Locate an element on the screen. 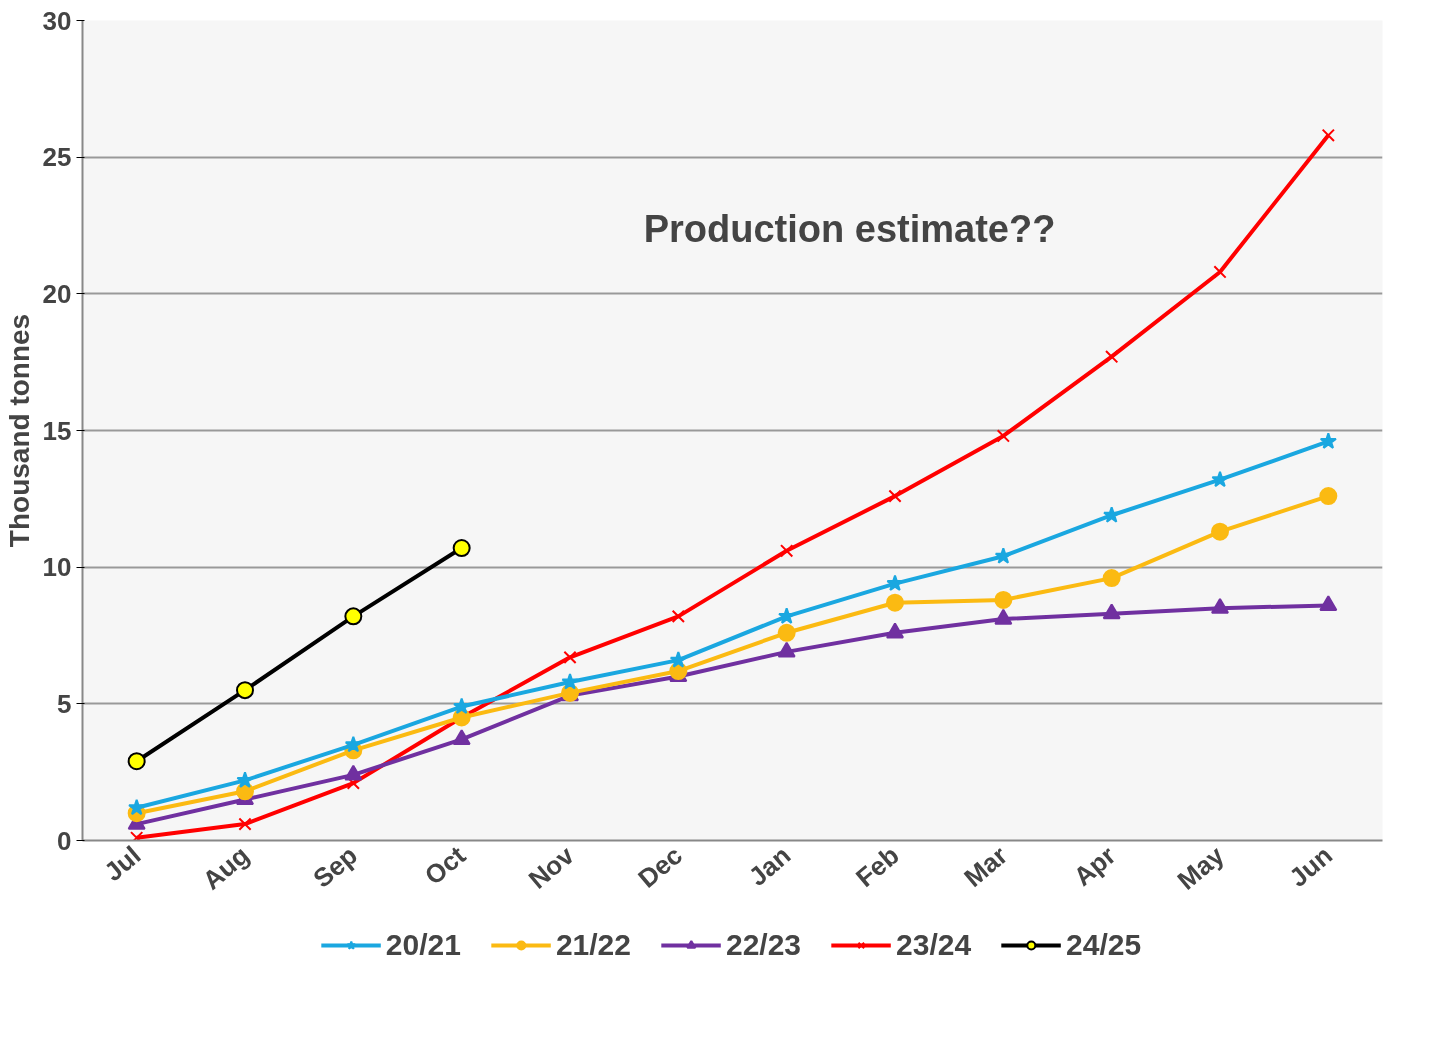  y-tick-label: 30 is located at coordinates (57, 20).